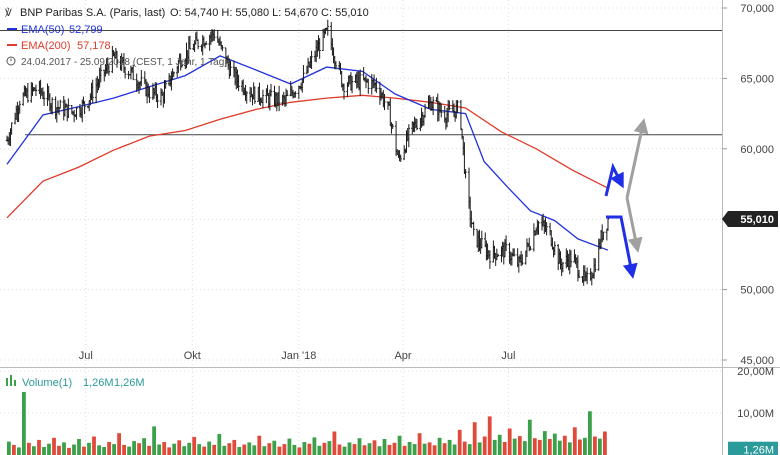 This screenshot has width=780, height=455. What do you see at coordinates (402, 356) in the screenshot?
I see `x-tick-label: Apr` at bounding box center [402, 356].